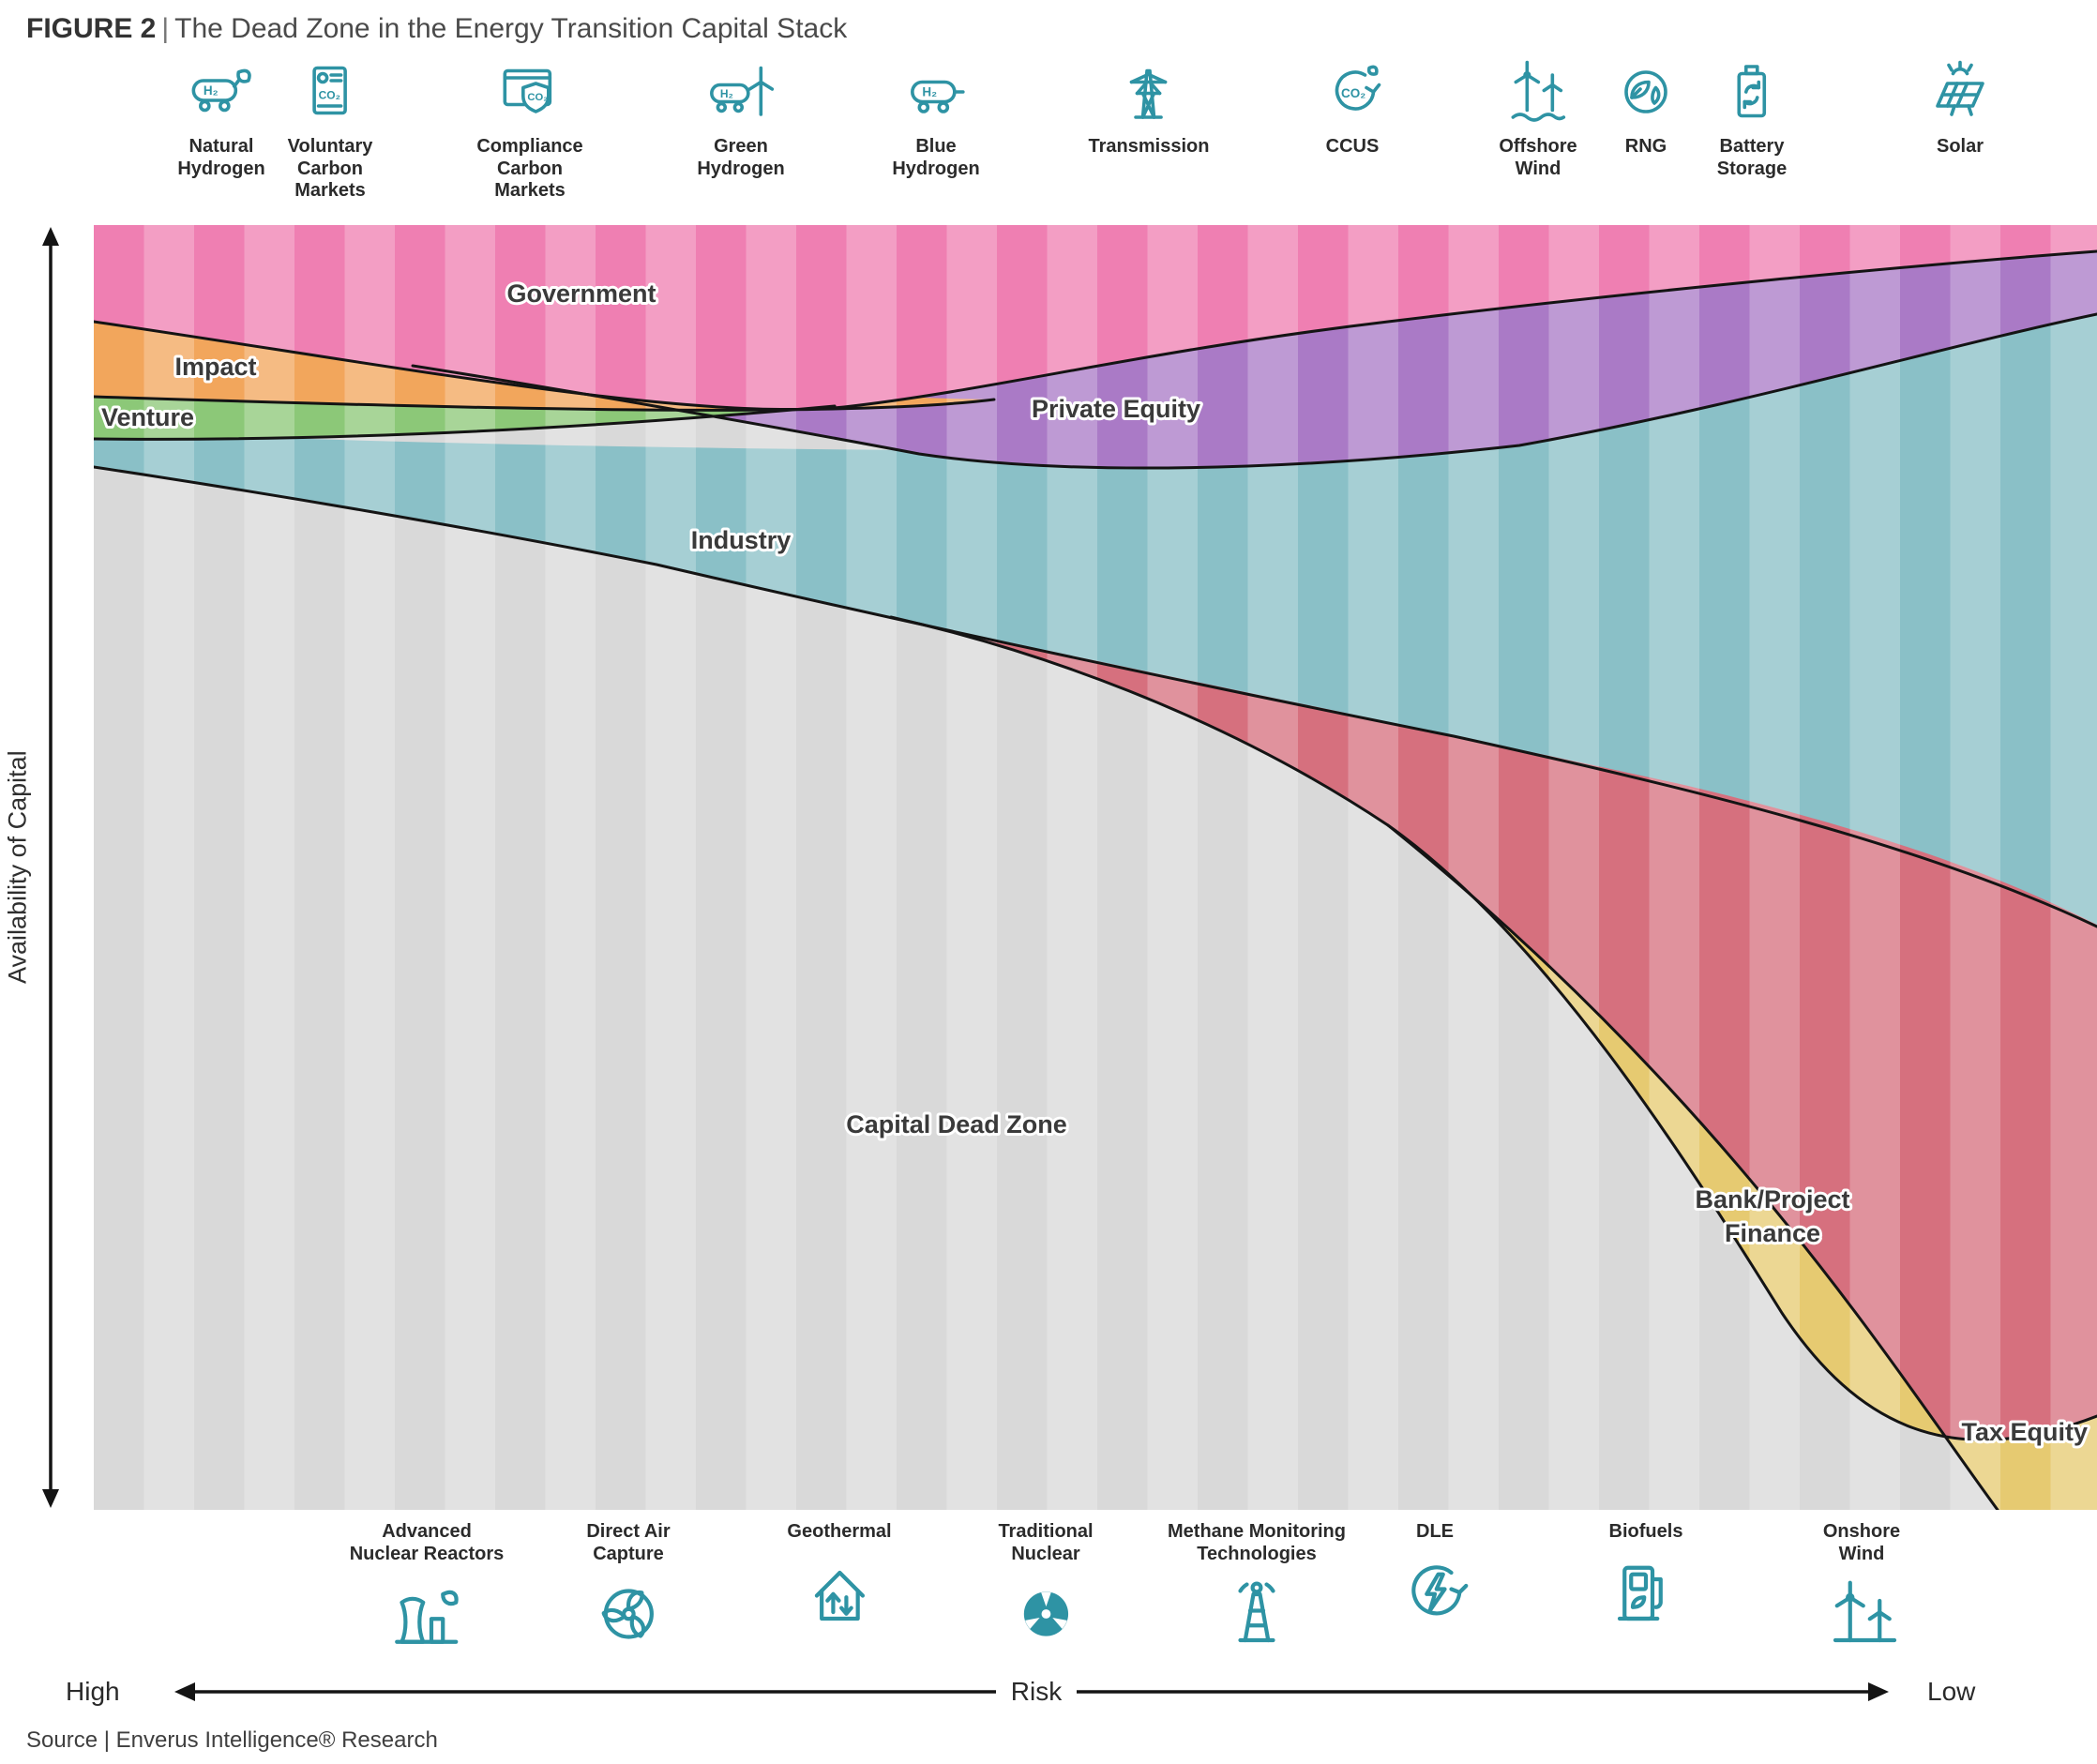 Image resolution: width=2097 pixels, height=1764 pixels. Describe the element at coordinates (956, 1124) in the screenshot. I see `label-capital-dead-zone: Capital Dead Zone` at that location.